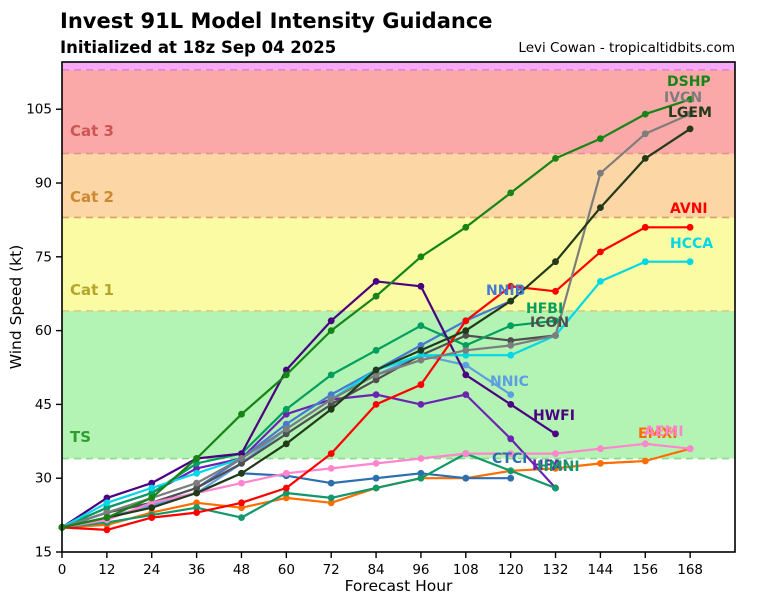 This screenshot has height=604, width=768. Describe the element at coordinates (466, 365) in the screenshot. I see `data-point-NNIC` at that location.